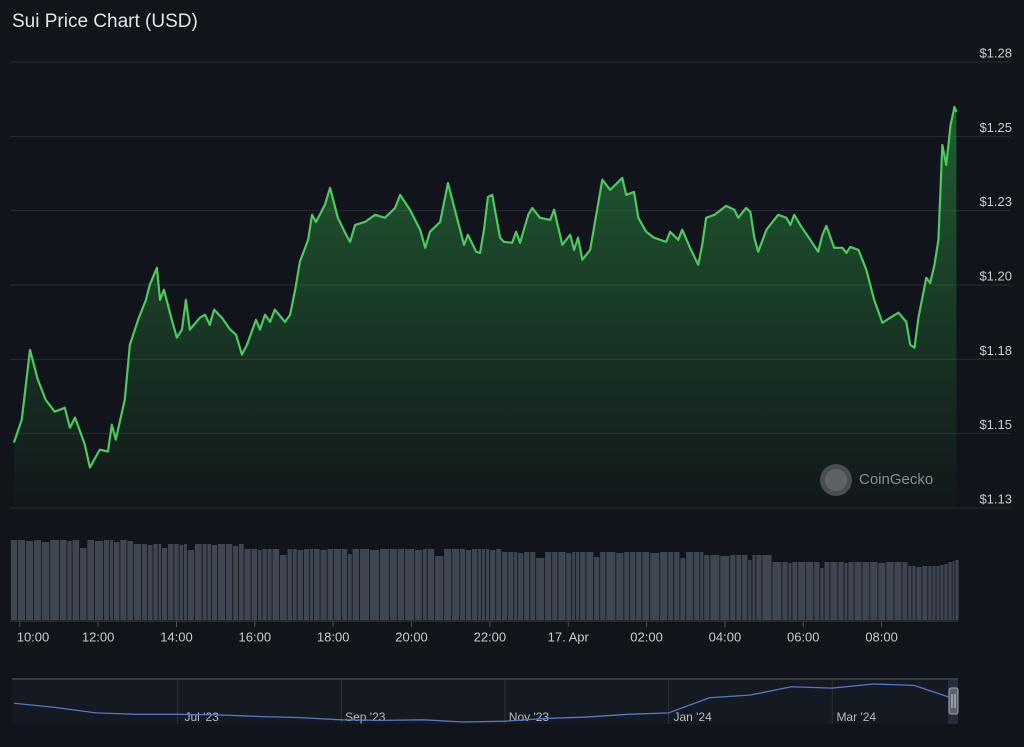 The width and height of the screenshot is (1024, 747). I want to click on watermark: CoinGecko, so click(876, 480).